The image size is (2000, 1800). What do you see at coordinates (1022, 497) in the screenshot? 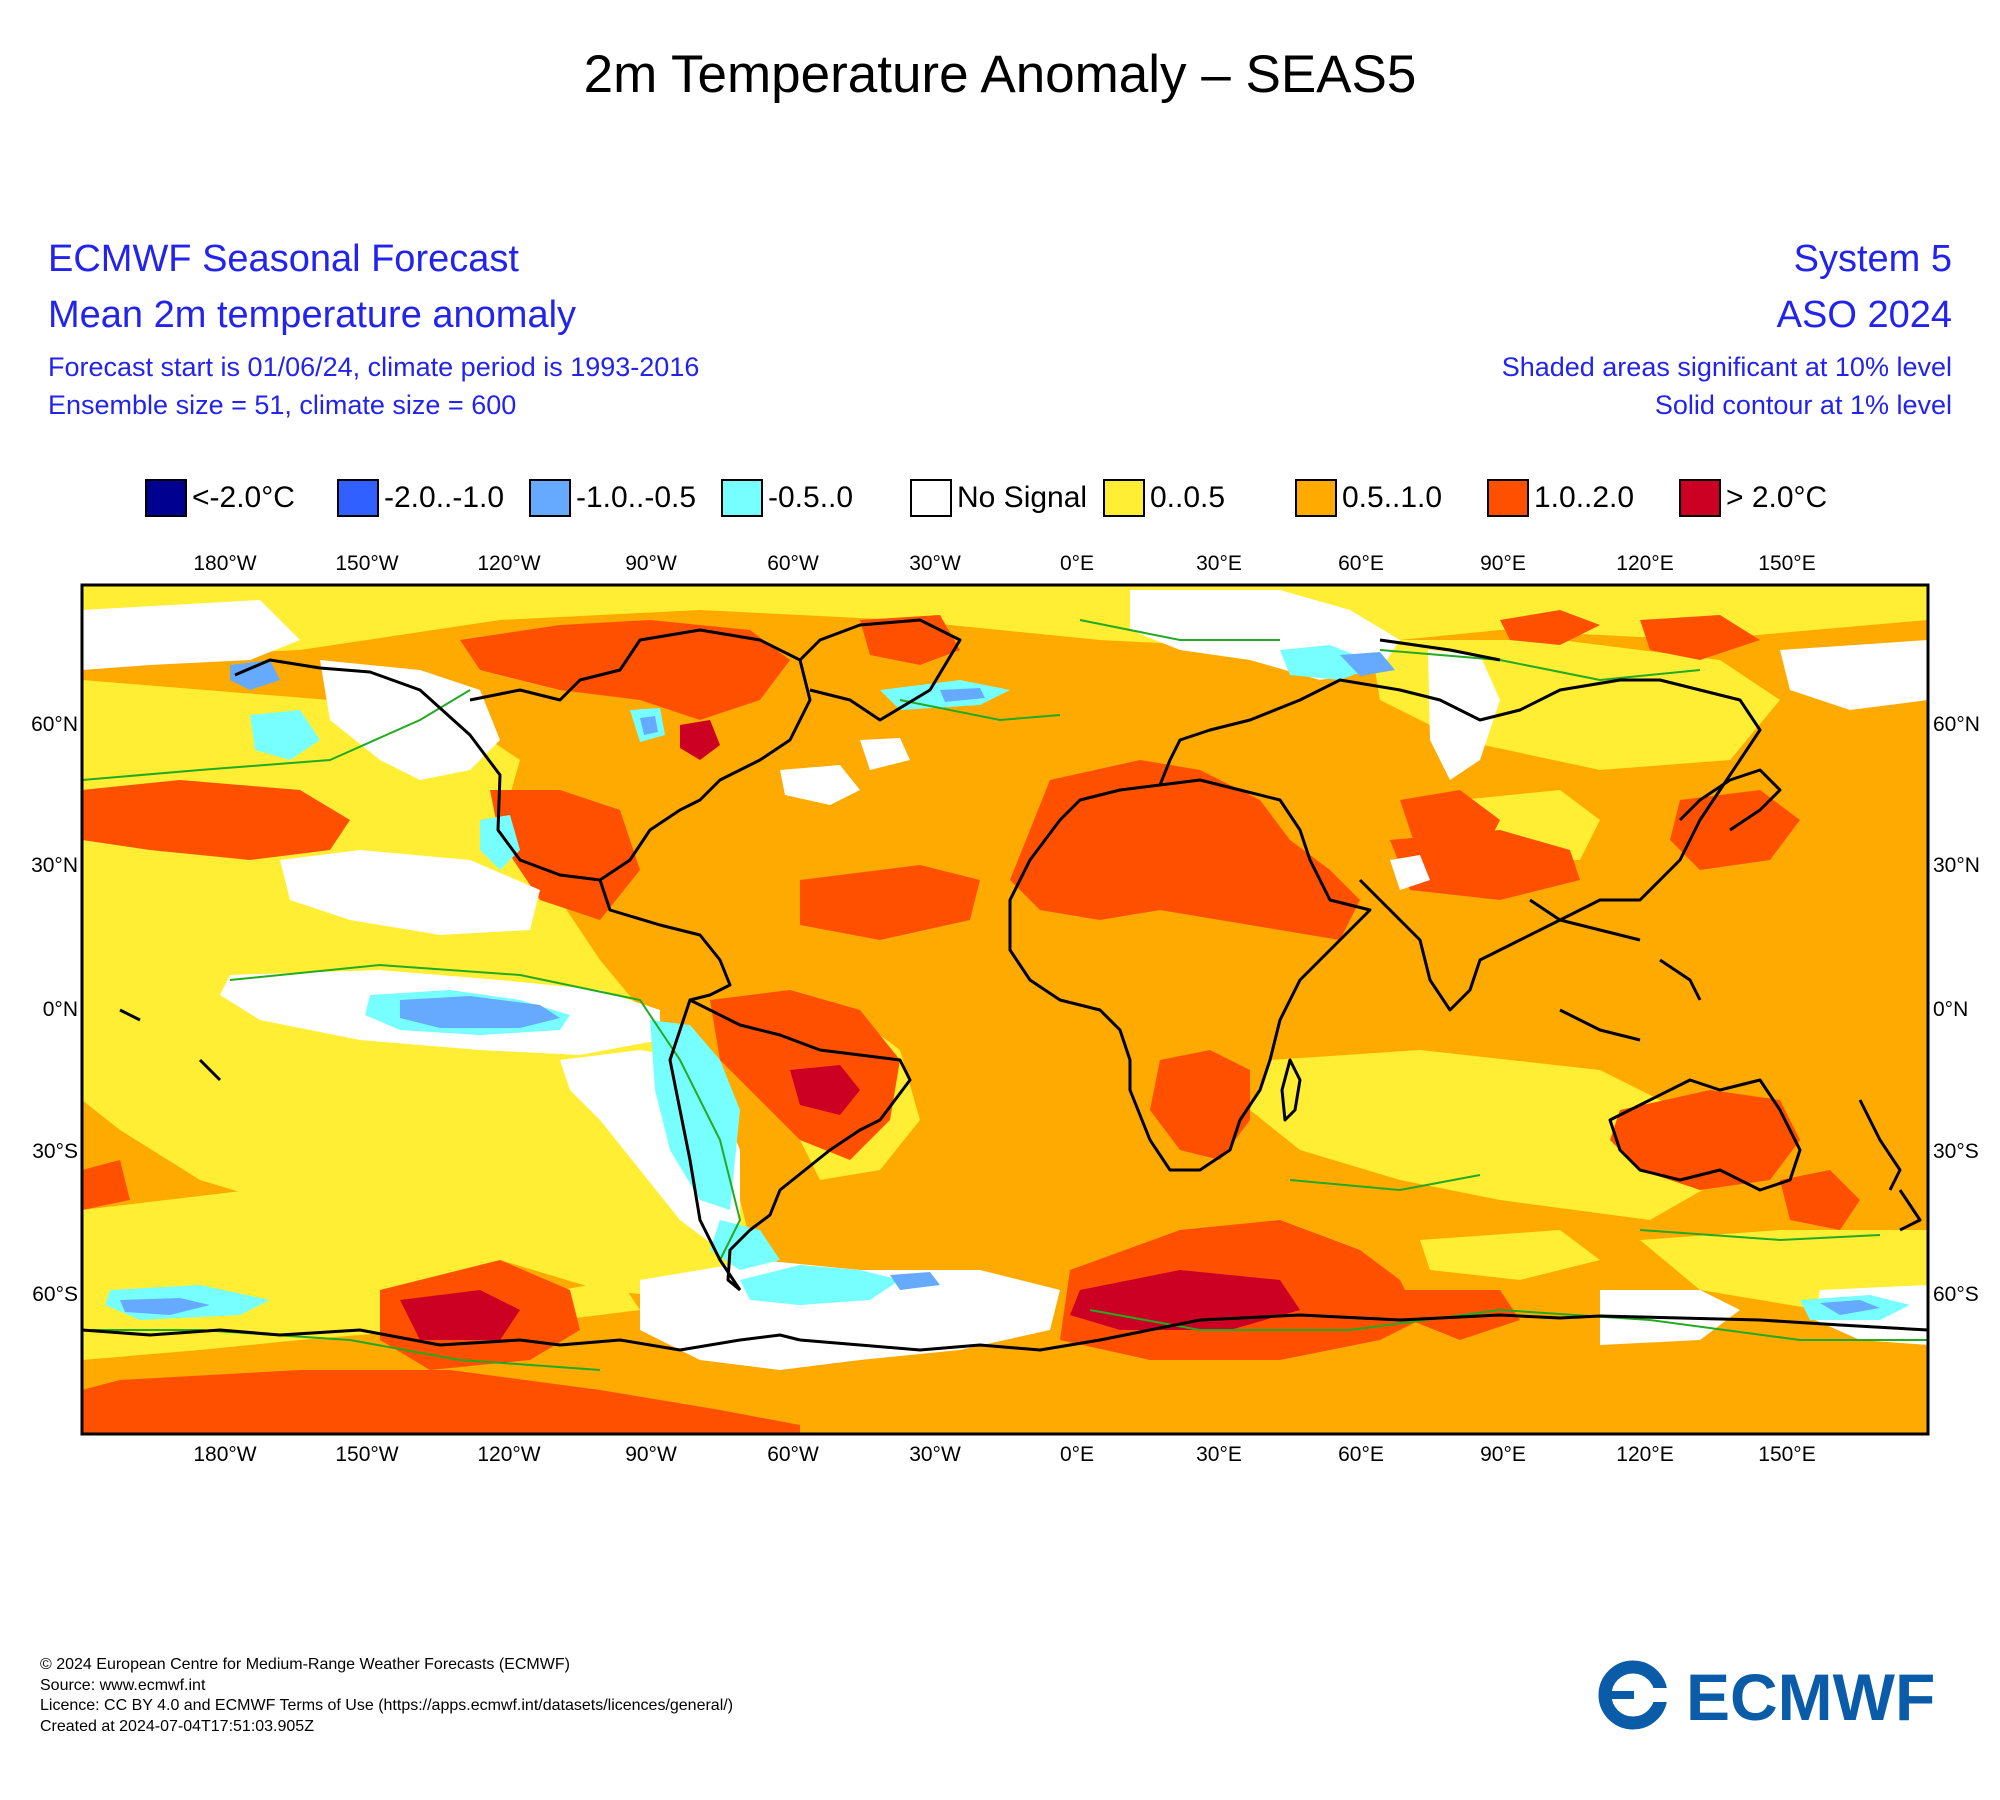
I see `legend-label: No Signal` at bounding box center [1022, 497].